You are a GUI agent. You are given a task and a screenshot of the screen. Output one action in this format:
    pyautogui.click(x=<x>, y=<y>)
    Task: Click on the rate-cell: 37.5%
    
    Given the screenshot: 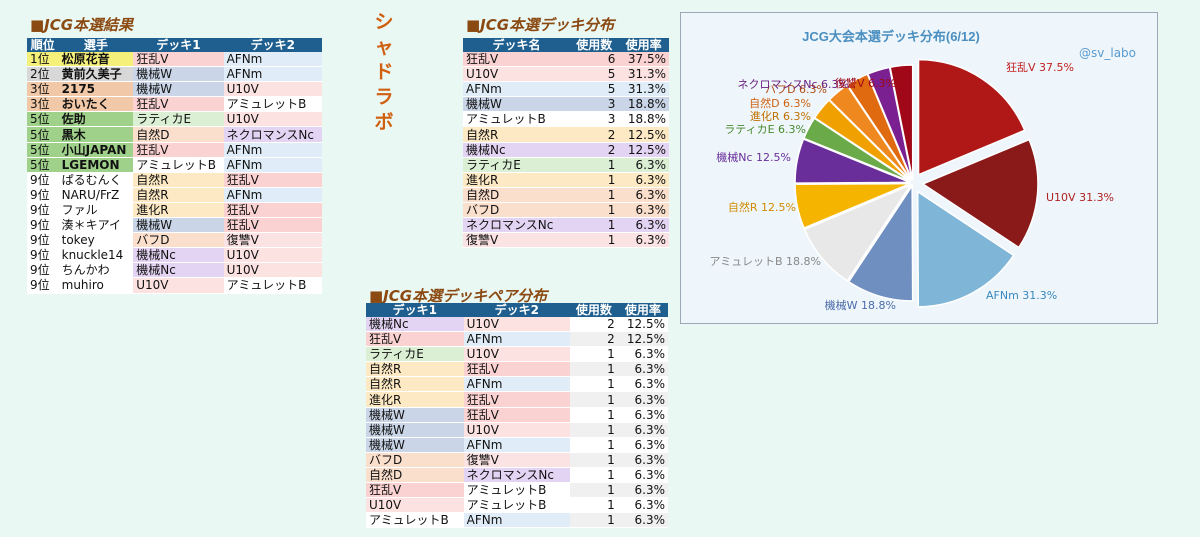 What is the action you would take?
    pyautogui.click(x=643, y=60)
    